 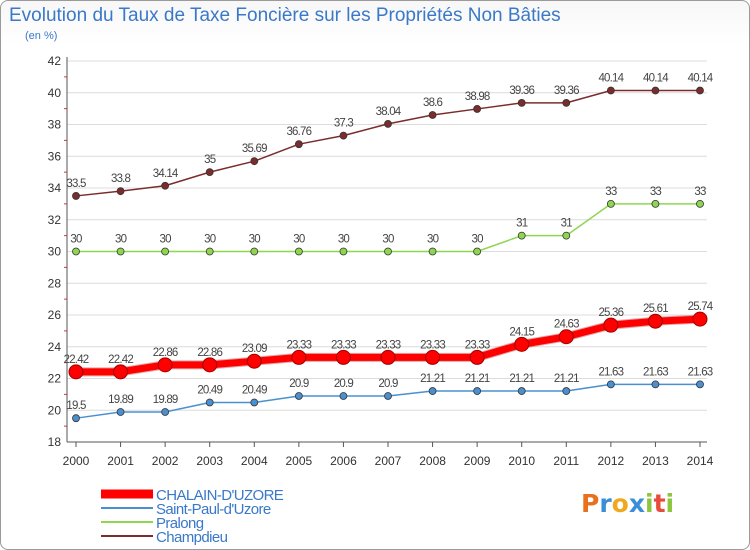 What do you see at coordinates (120, 461) in the screenshot?
I see `x-tick-label: 2001` at bounding box center [120, 461].